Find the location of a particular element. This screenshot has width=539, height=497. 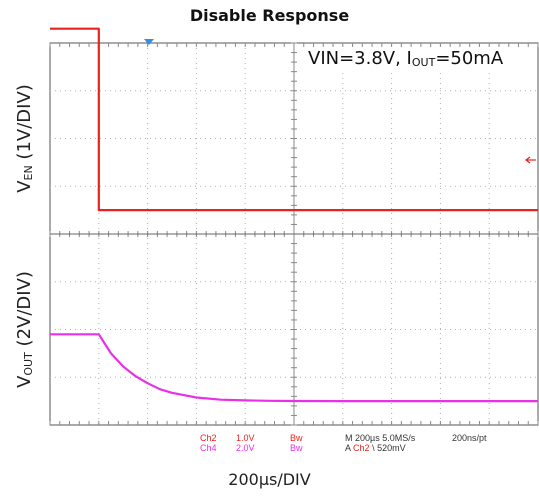

ch4-bandwidth: Bw is located at coordinates (296, 448).